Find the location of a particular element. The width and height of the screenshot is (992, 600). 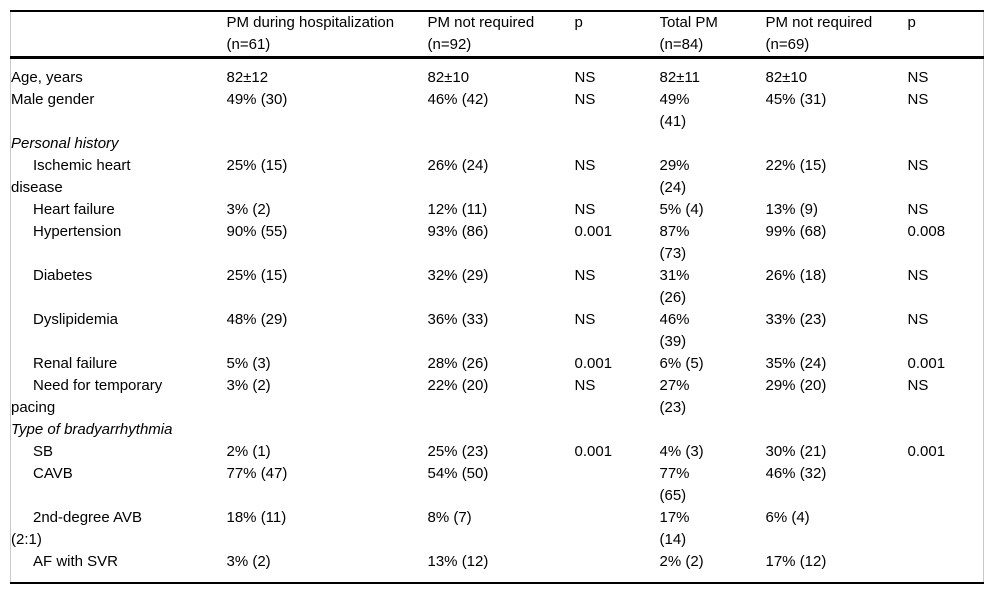

data-cell: 13% (9) is located at coordinates (792, 209).